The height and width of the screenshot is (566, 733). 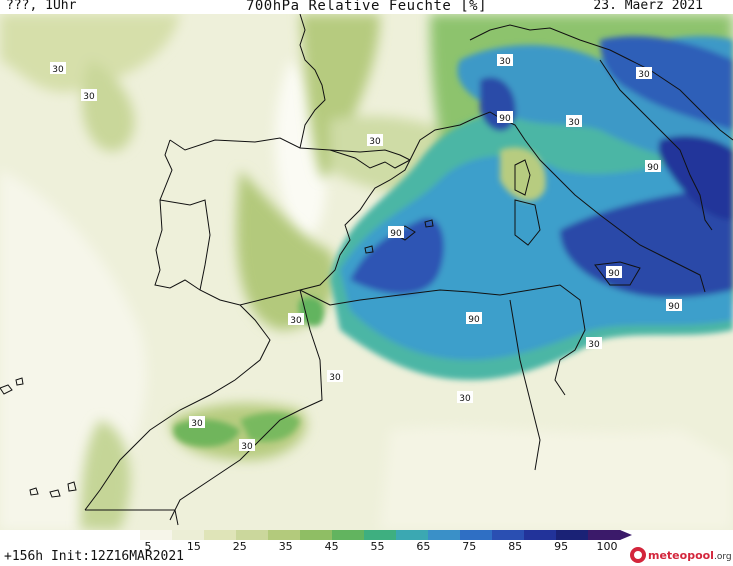 I want to click on meteopool-logo: meteopool.org, so click(x=681, y=555).